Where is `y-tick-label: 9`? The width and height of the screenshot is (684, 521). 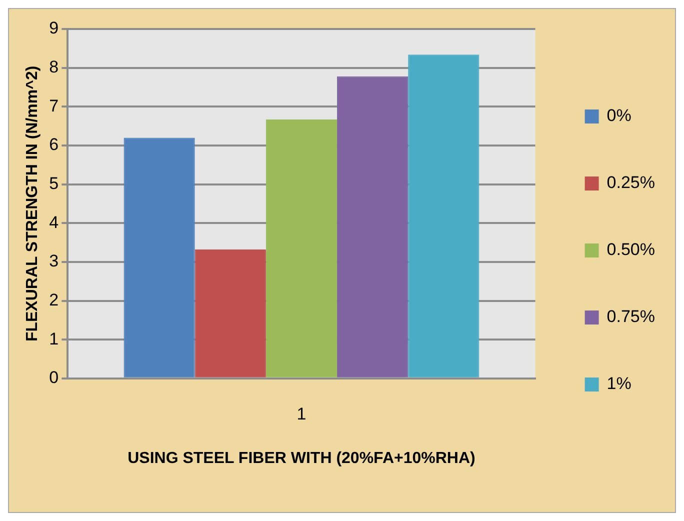 y-tick-label: 9 is located at coordinates (54, 28).